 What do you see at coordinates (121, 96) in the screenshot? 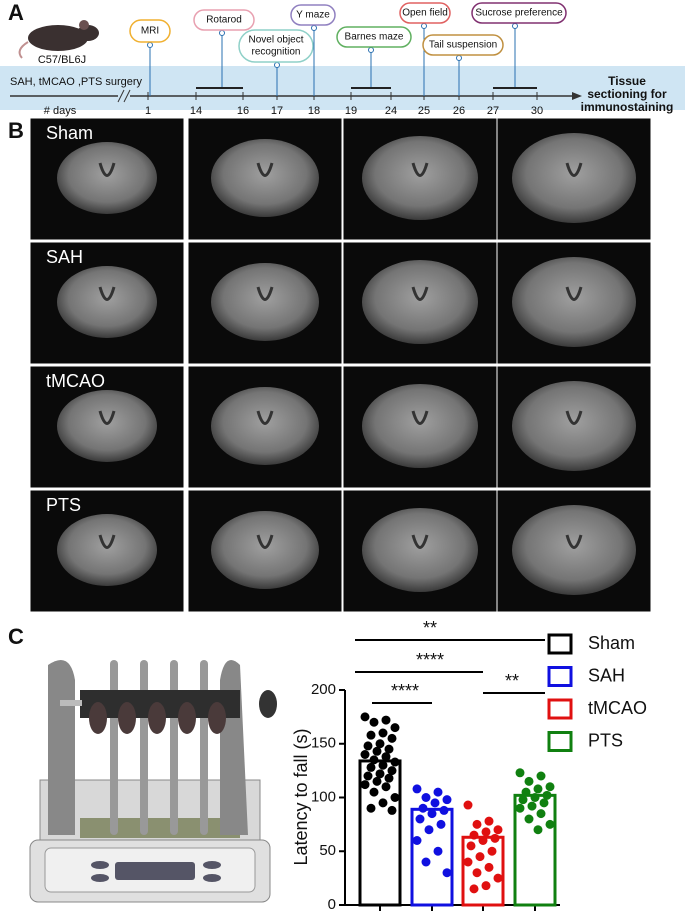
I see `axis-break` at bounding box center [121, 96].